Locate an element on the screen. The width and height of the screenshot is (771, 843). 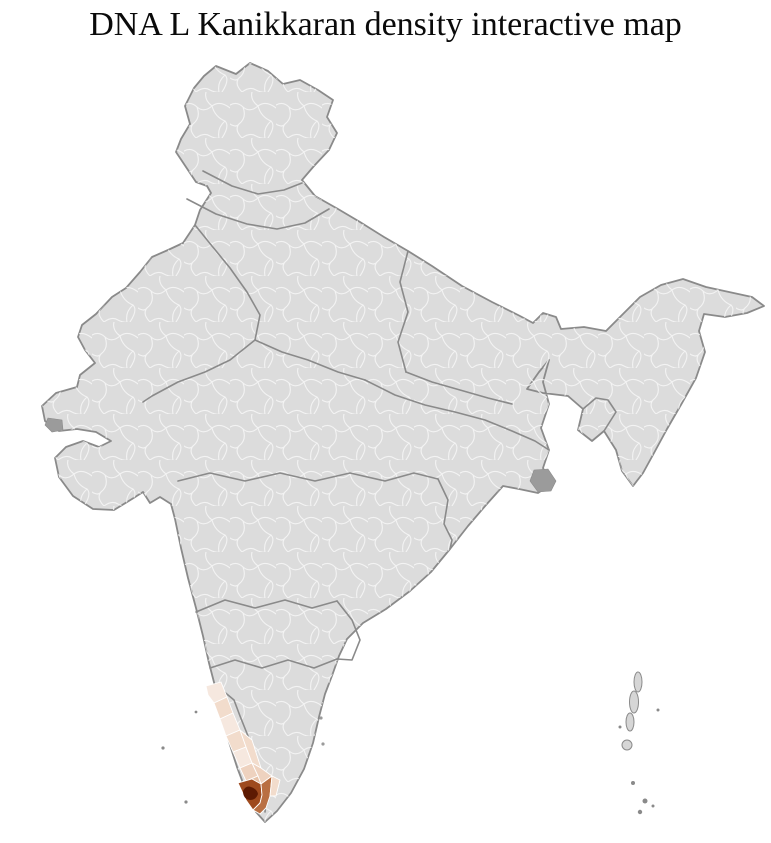
andaman-nicobar-islands is located at coordinates (639, 743).